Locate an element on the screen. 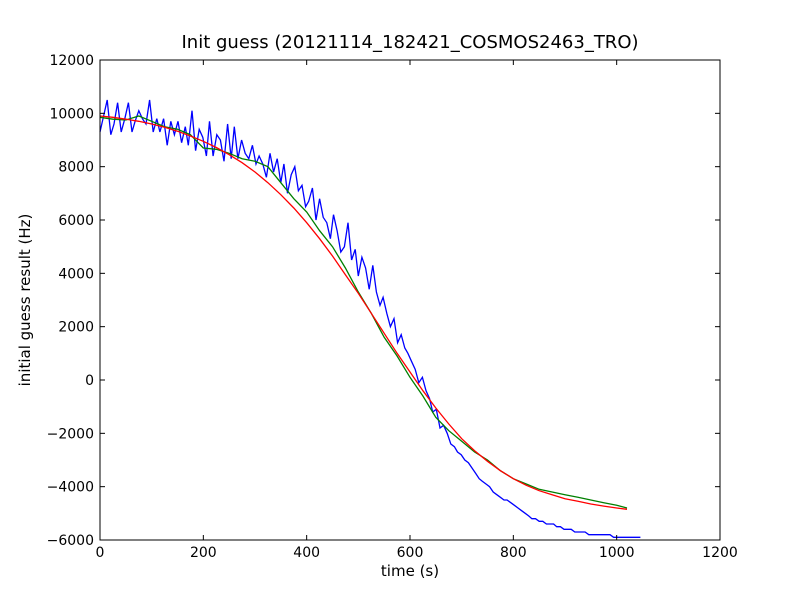 Image resolution: width=800 pixels, height=600 pixels. x-tick-label: 200 is located at coordinates (203, 553).